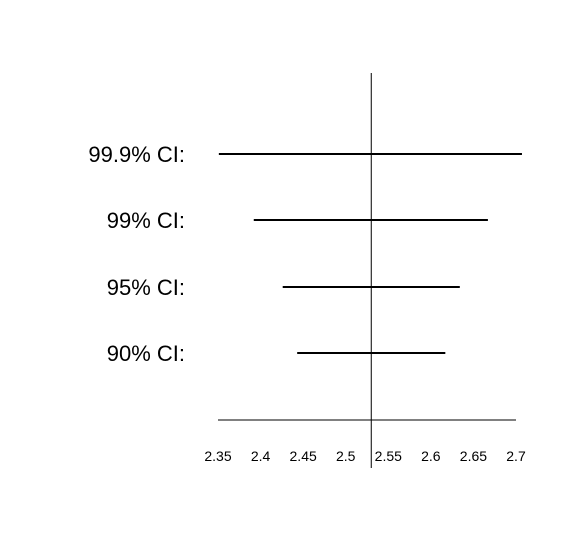  Describe the element at coordinates (388, 456) in the screenshot. I see `x-tick-label: 2.55` at that location.